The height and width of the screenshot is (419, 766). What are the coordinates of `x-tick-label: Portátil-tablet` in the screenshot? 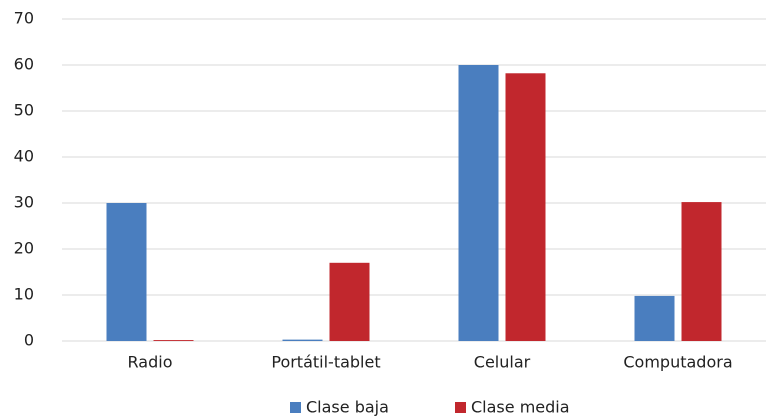 It's located at (325, 362).